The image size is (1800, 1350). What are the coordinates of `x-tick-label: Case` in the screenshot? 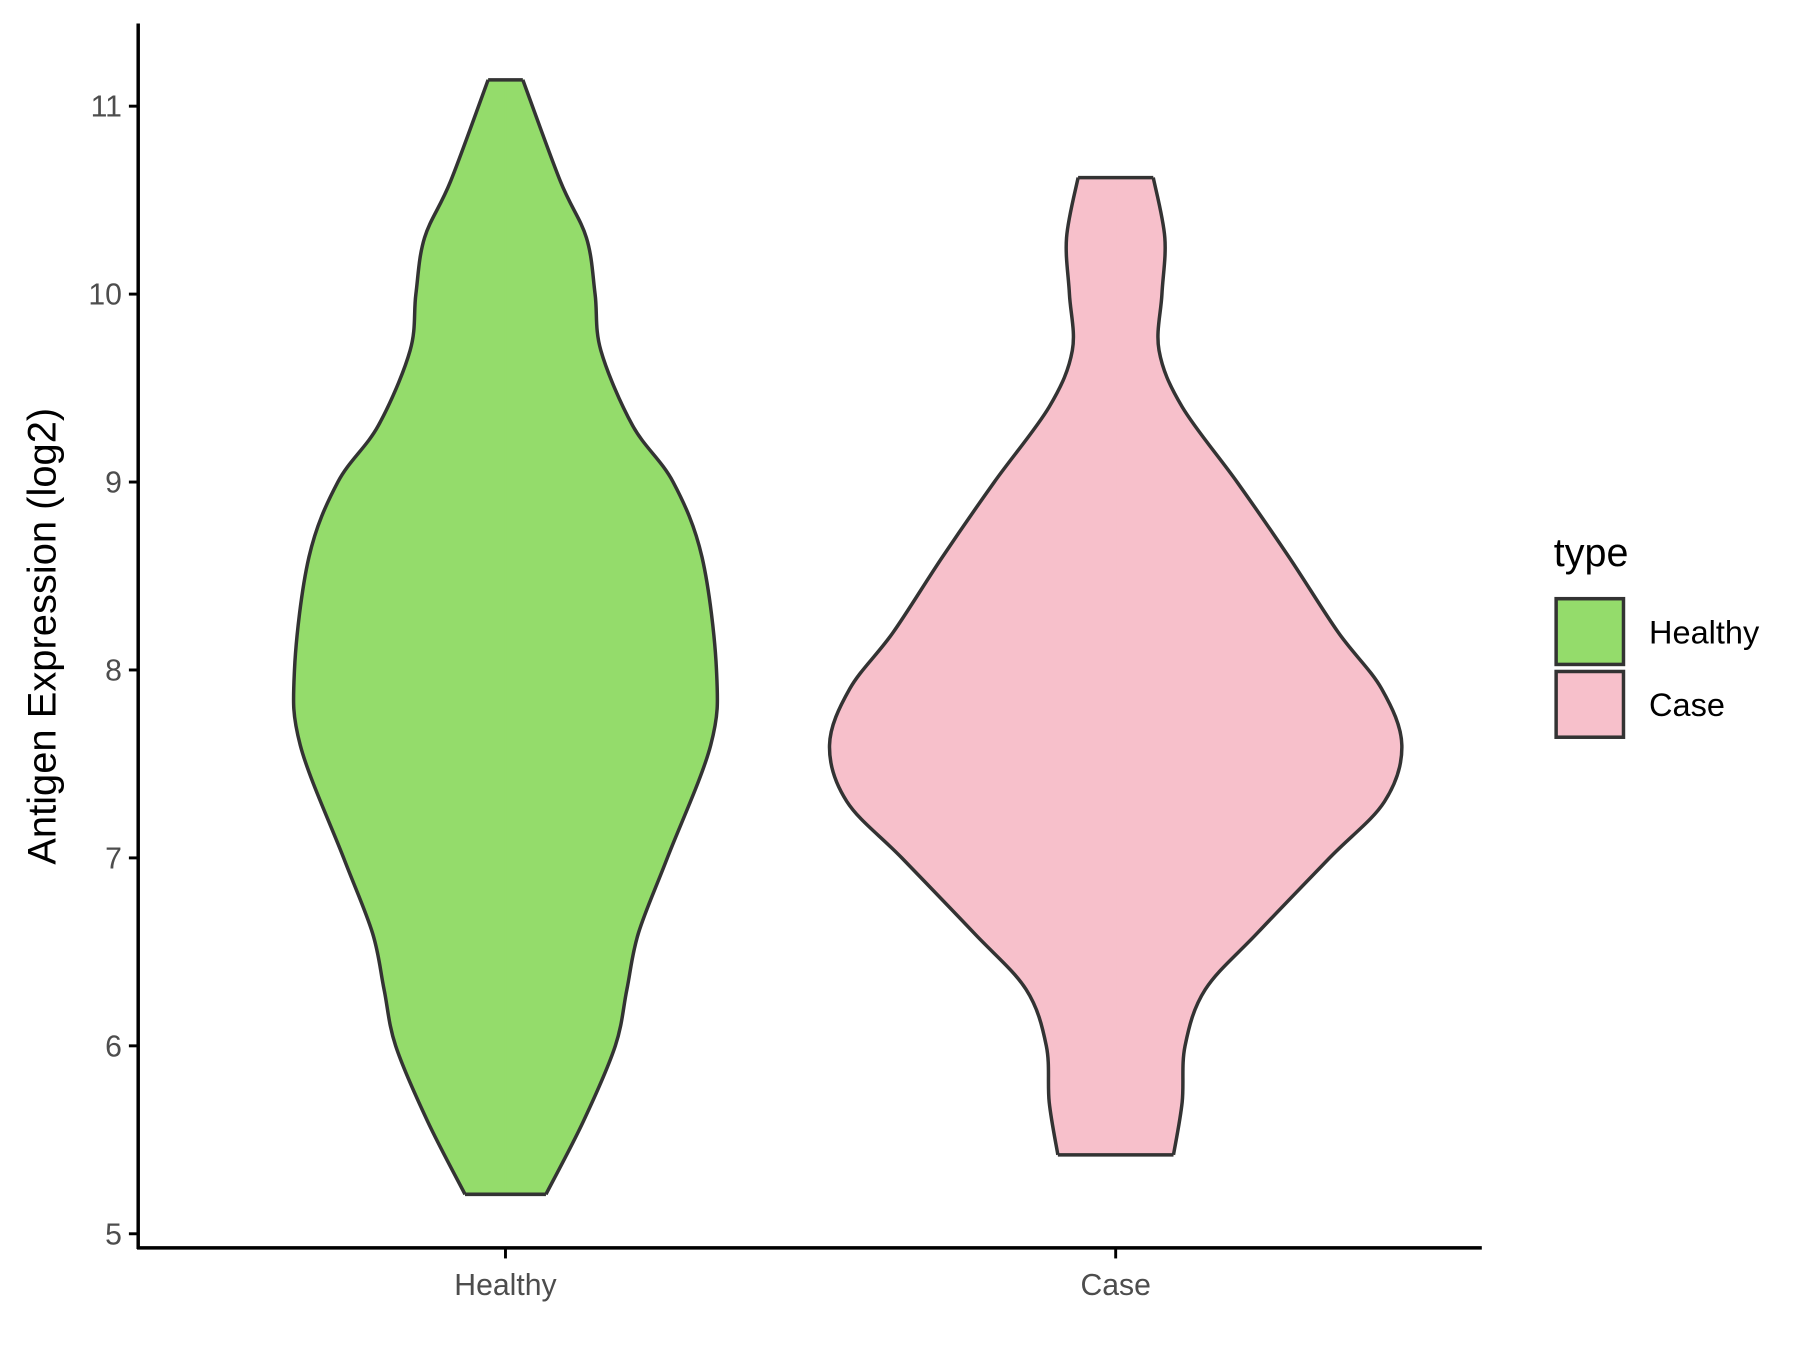 It's located at (1115, 1285).